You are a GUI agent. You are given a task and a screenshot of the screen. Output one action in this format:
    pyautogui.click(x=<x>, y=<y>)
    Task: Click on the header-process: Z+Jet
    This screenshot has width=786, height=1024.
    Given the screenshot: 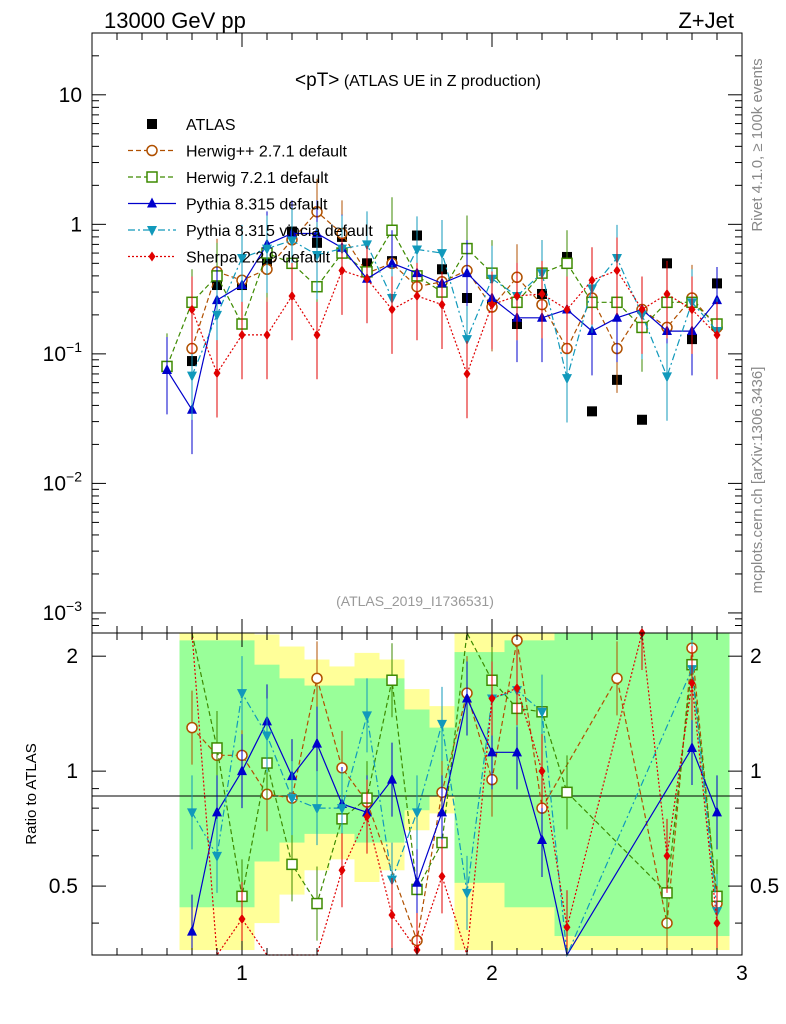 What is the action you would take?
    pyautogui.click(x=706, y=20)
    